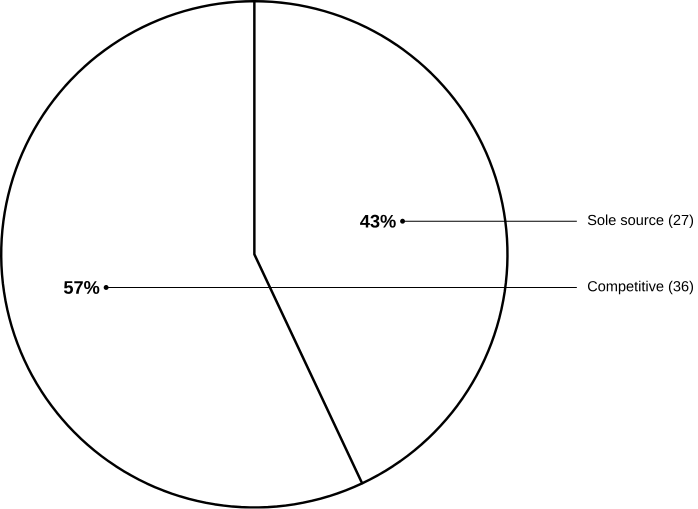 This screenshot has width=698, height=509. I want to click on slice-label: Competitive (36), so click(641, 287).